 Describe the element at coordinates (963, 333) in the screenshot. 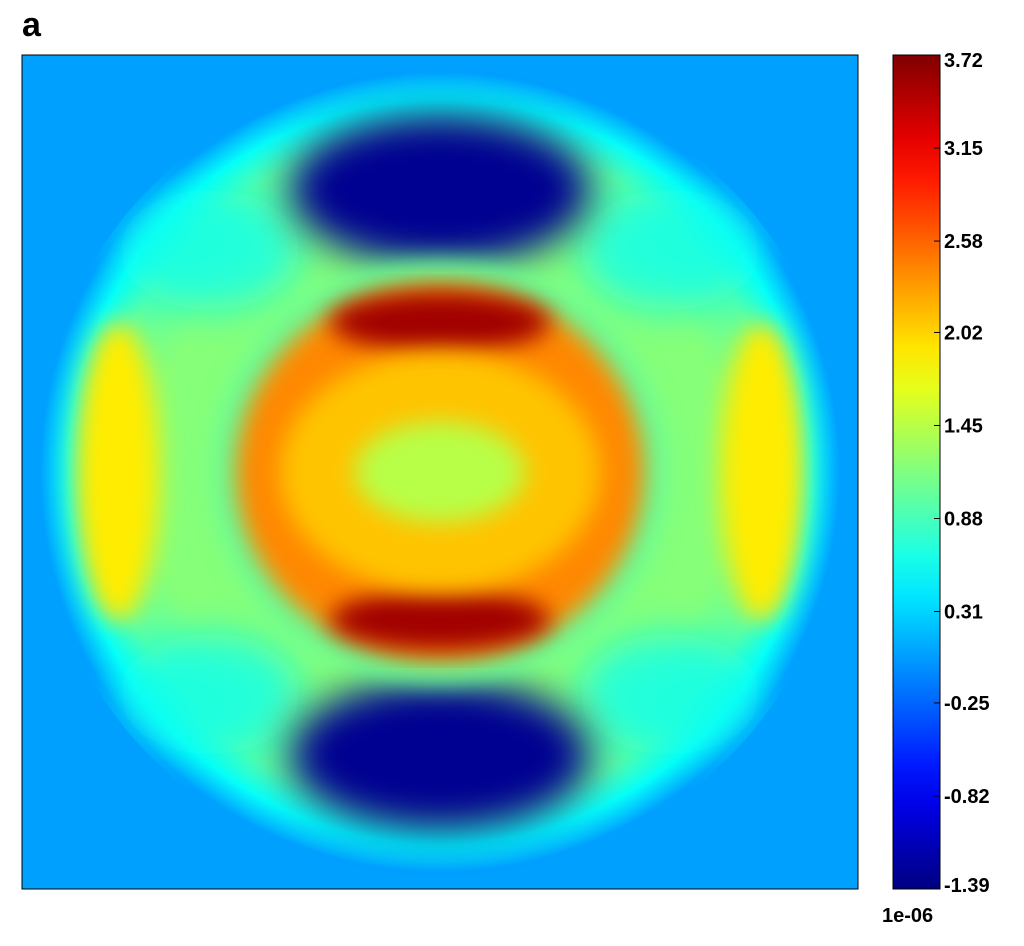

I see `colorbar-tick-label: 2.02` at that location.